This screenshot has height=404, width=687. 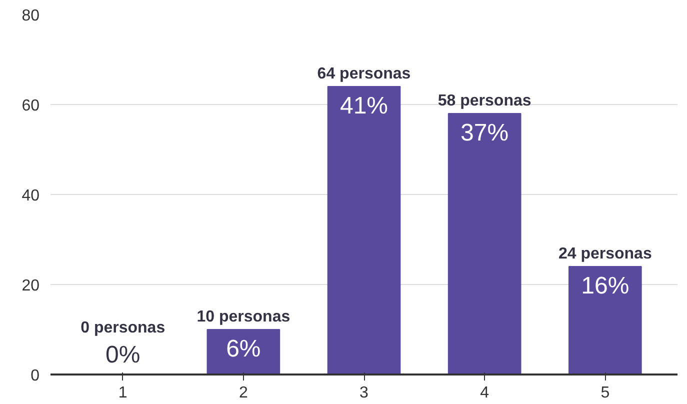 I want to click on y-tick-label: 80, so click(x=31, y=16).